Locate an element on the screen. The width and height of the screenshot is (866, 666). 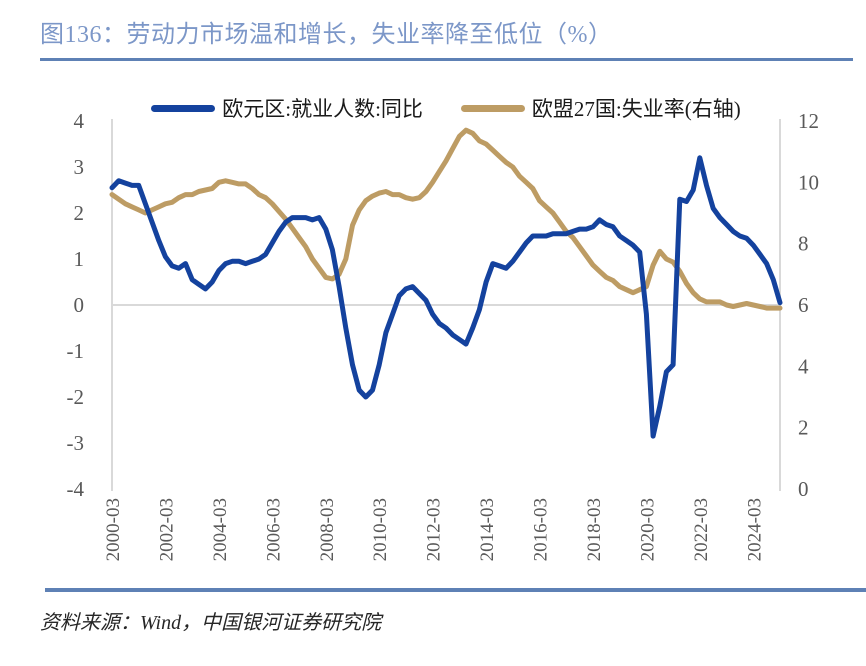
x-axis-tick: 2022-03 is located at coordinates (701, 529).